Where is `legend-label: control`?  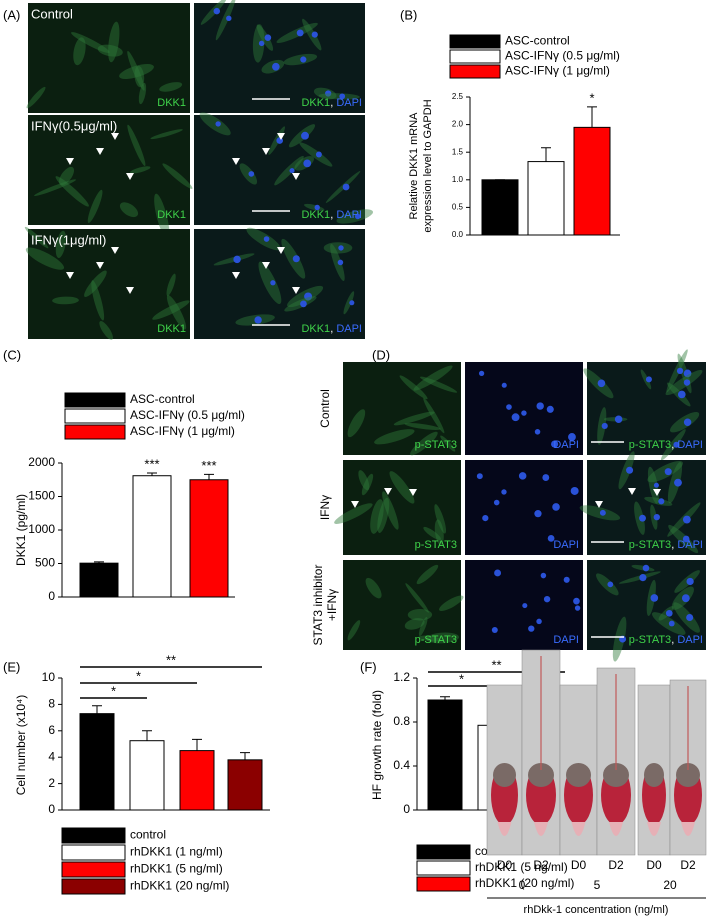 legend-label: control is located at coordinates (148, 835).